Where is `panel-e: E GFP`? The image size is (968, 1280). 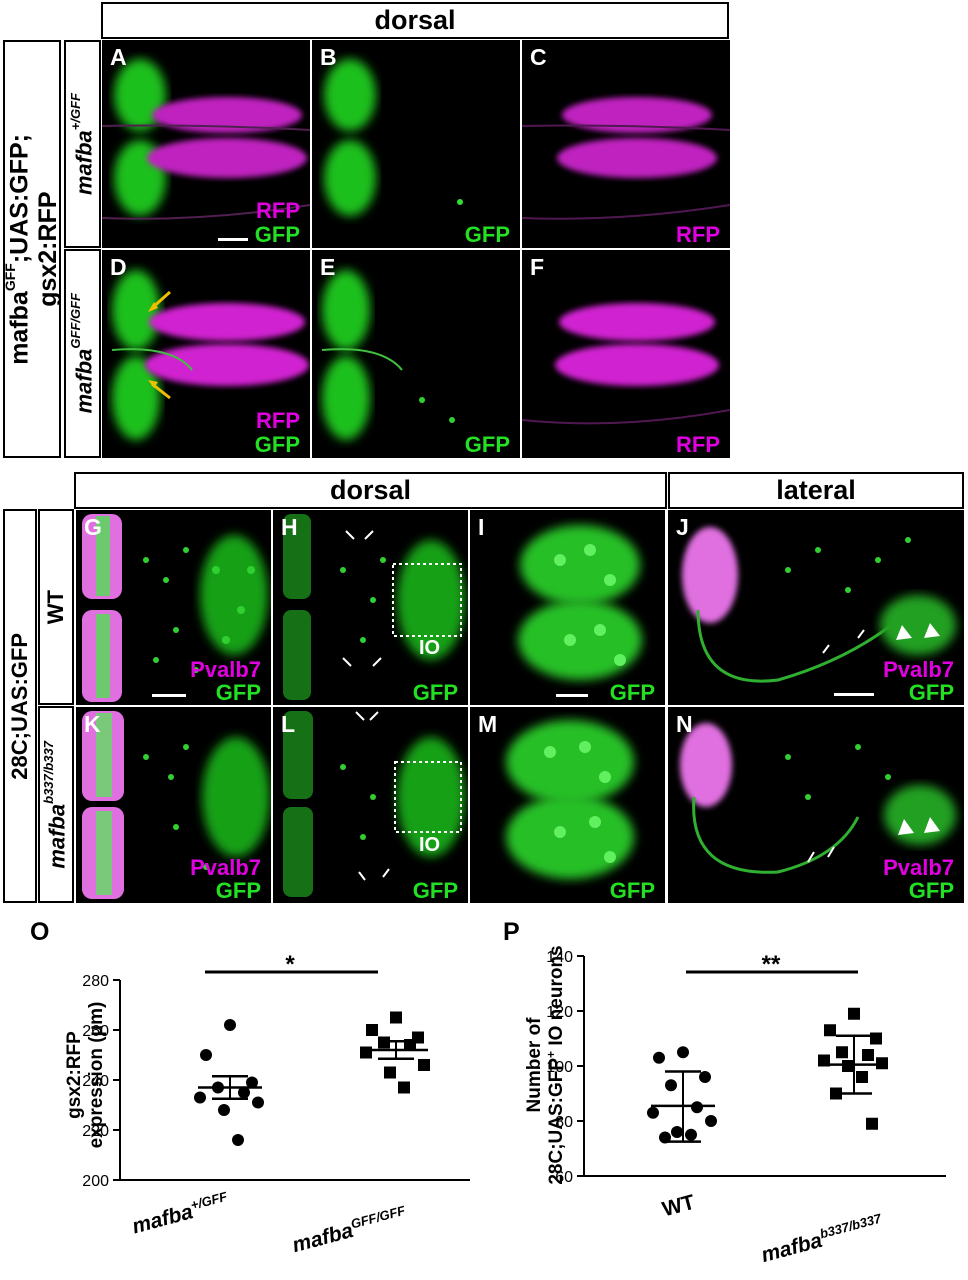 panel-e: E GFP is located at coordinates (416, 354).